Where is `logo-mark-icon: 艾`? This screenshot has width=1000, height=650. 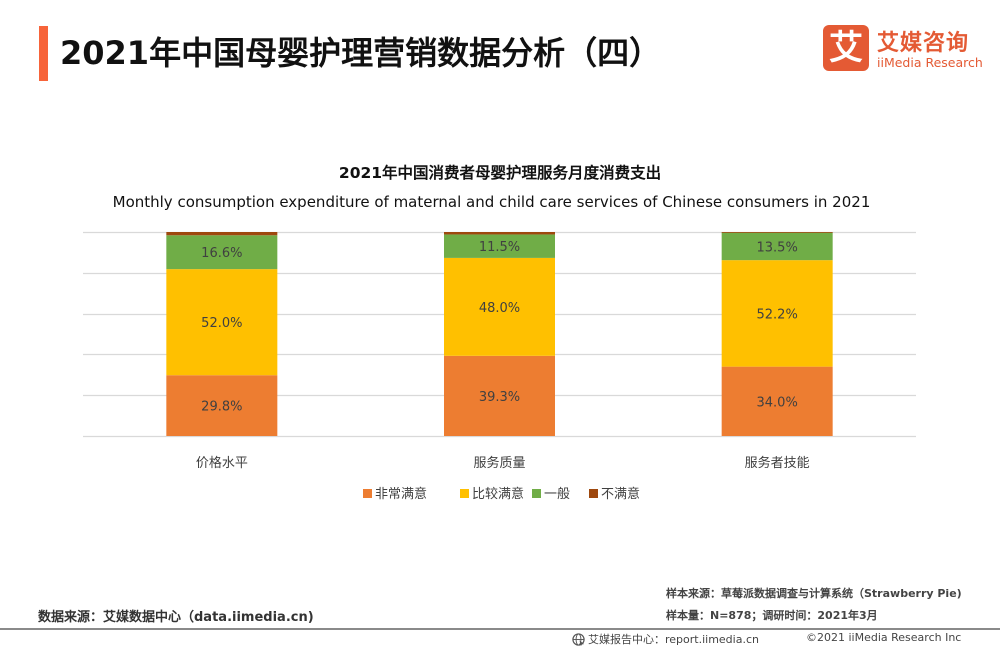
logo-mark-icon: 艾 is located at coordinates (846, 48).